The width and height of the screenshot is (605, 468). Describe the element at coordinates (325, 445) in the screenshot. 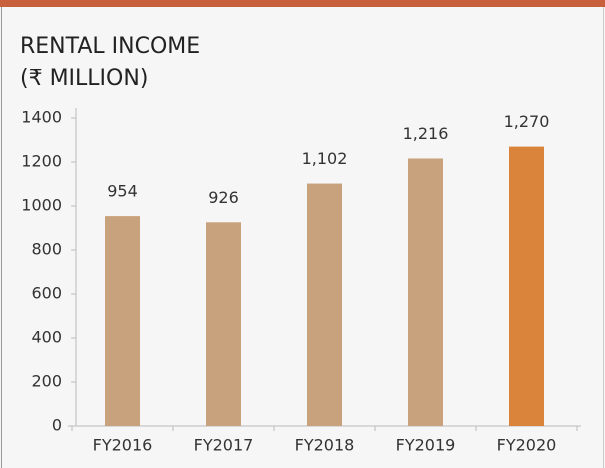

I see `x-tick-label: FY2018` at that location.